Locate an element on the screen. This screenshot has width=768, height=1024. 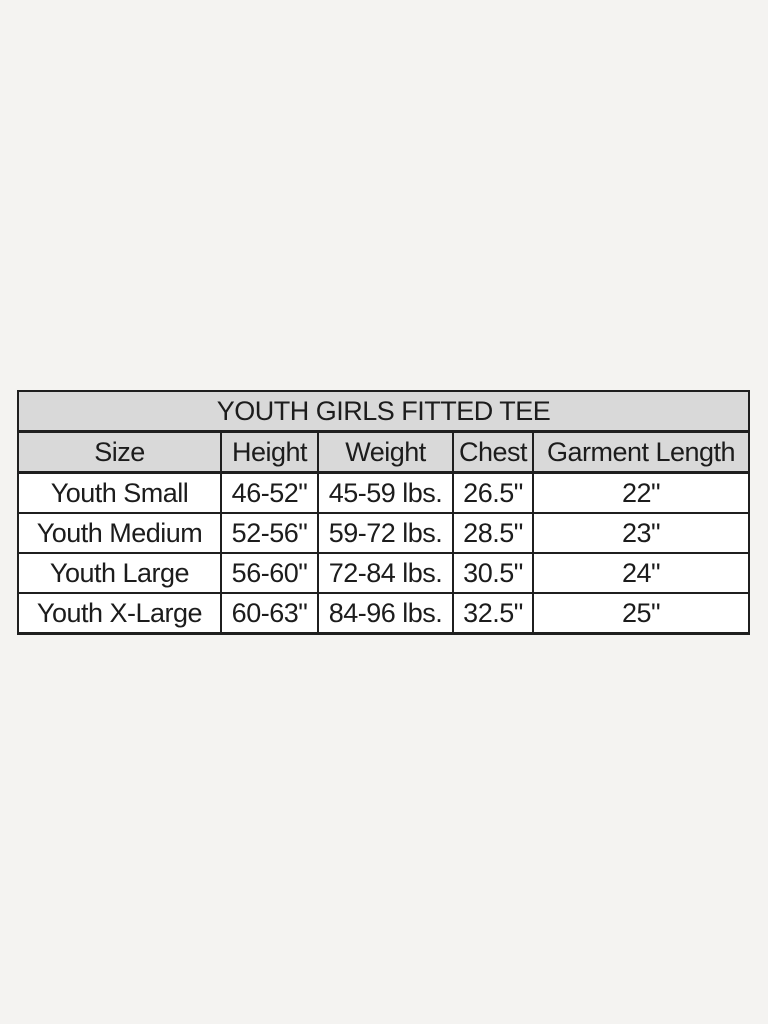
cell-height: 52-56" is located at coordinates (269, 533).